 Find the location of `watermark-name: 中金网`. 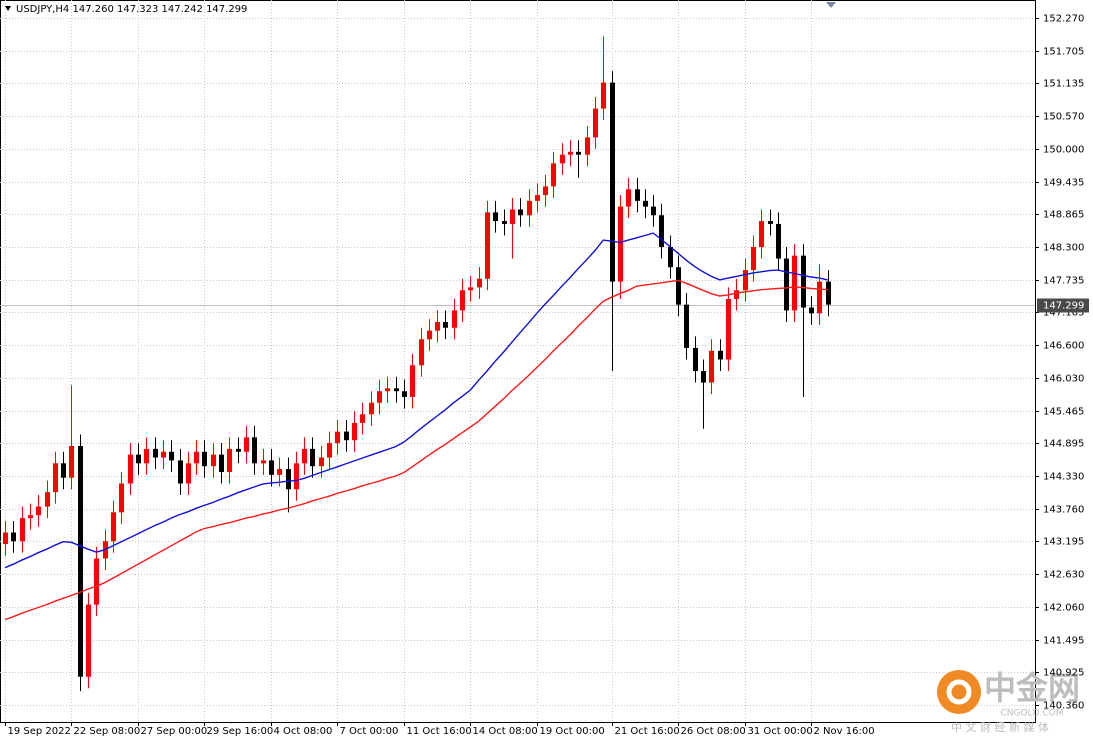

watermark-name: 中金网 is located at coordinates (1032, 688).